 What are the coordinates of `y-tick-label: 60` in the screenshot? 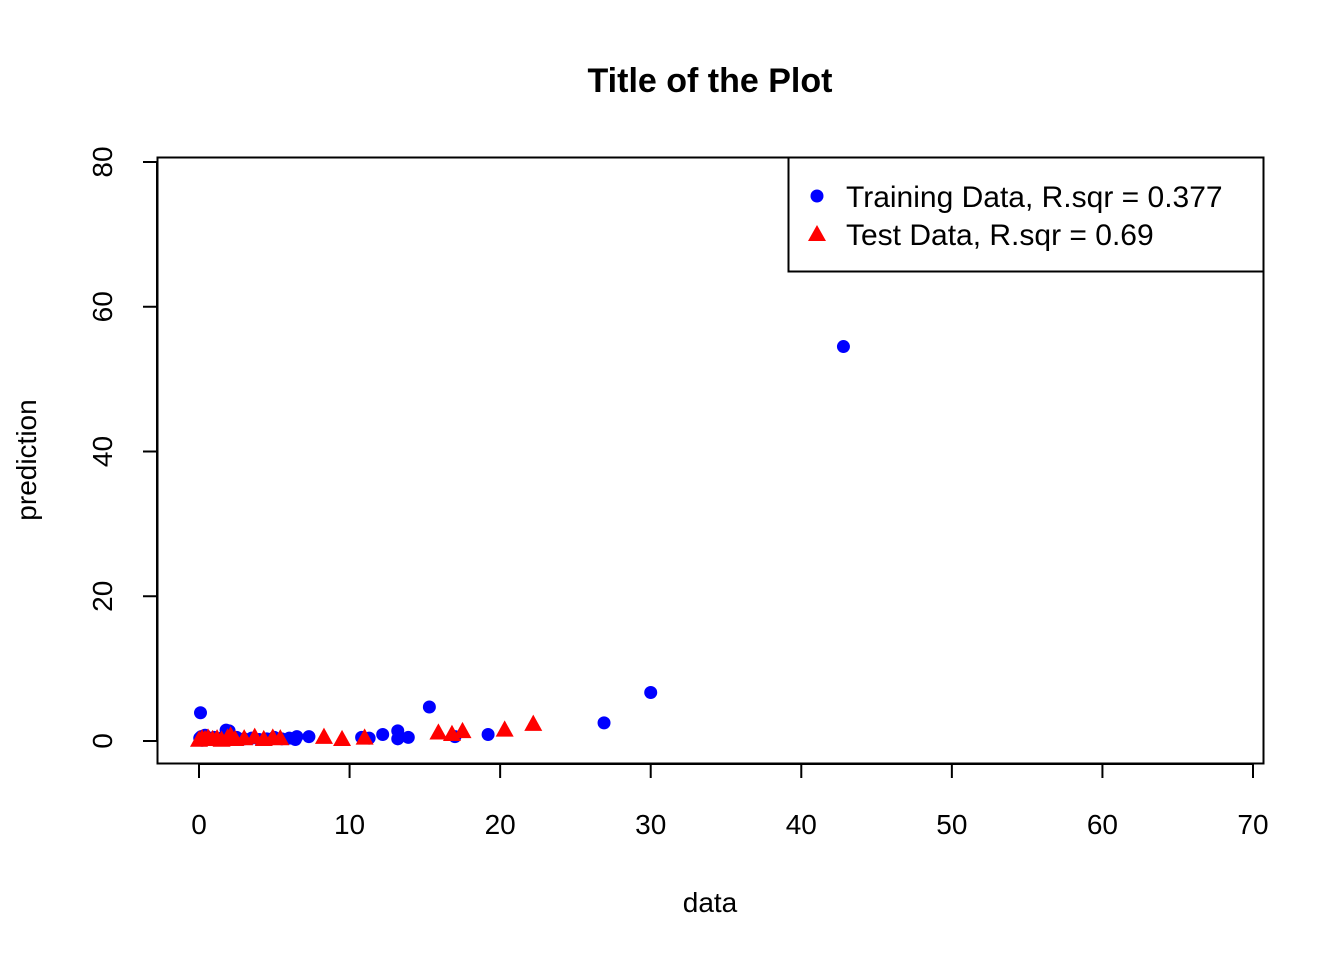 It's located at (102, 306).